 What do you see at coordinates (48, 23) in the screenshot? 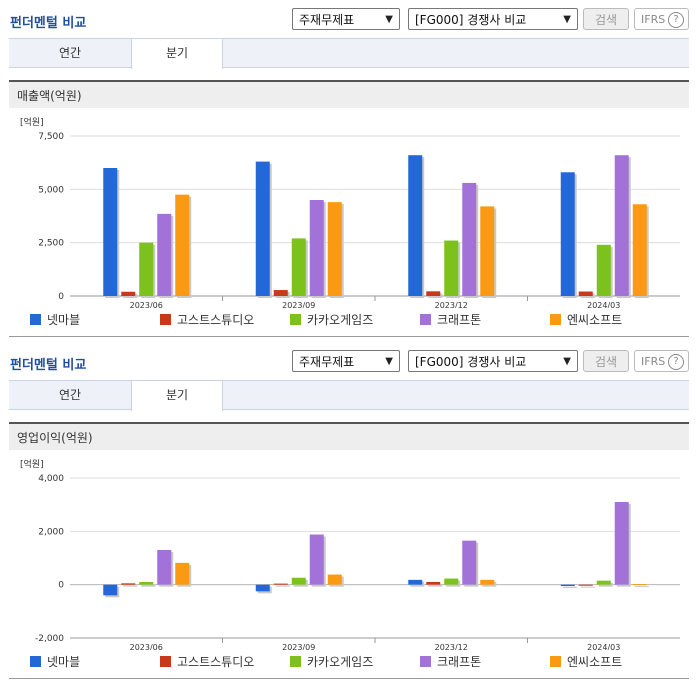
I see `page-title: 펀더멘털 비교` at bounding box center [48, 23].